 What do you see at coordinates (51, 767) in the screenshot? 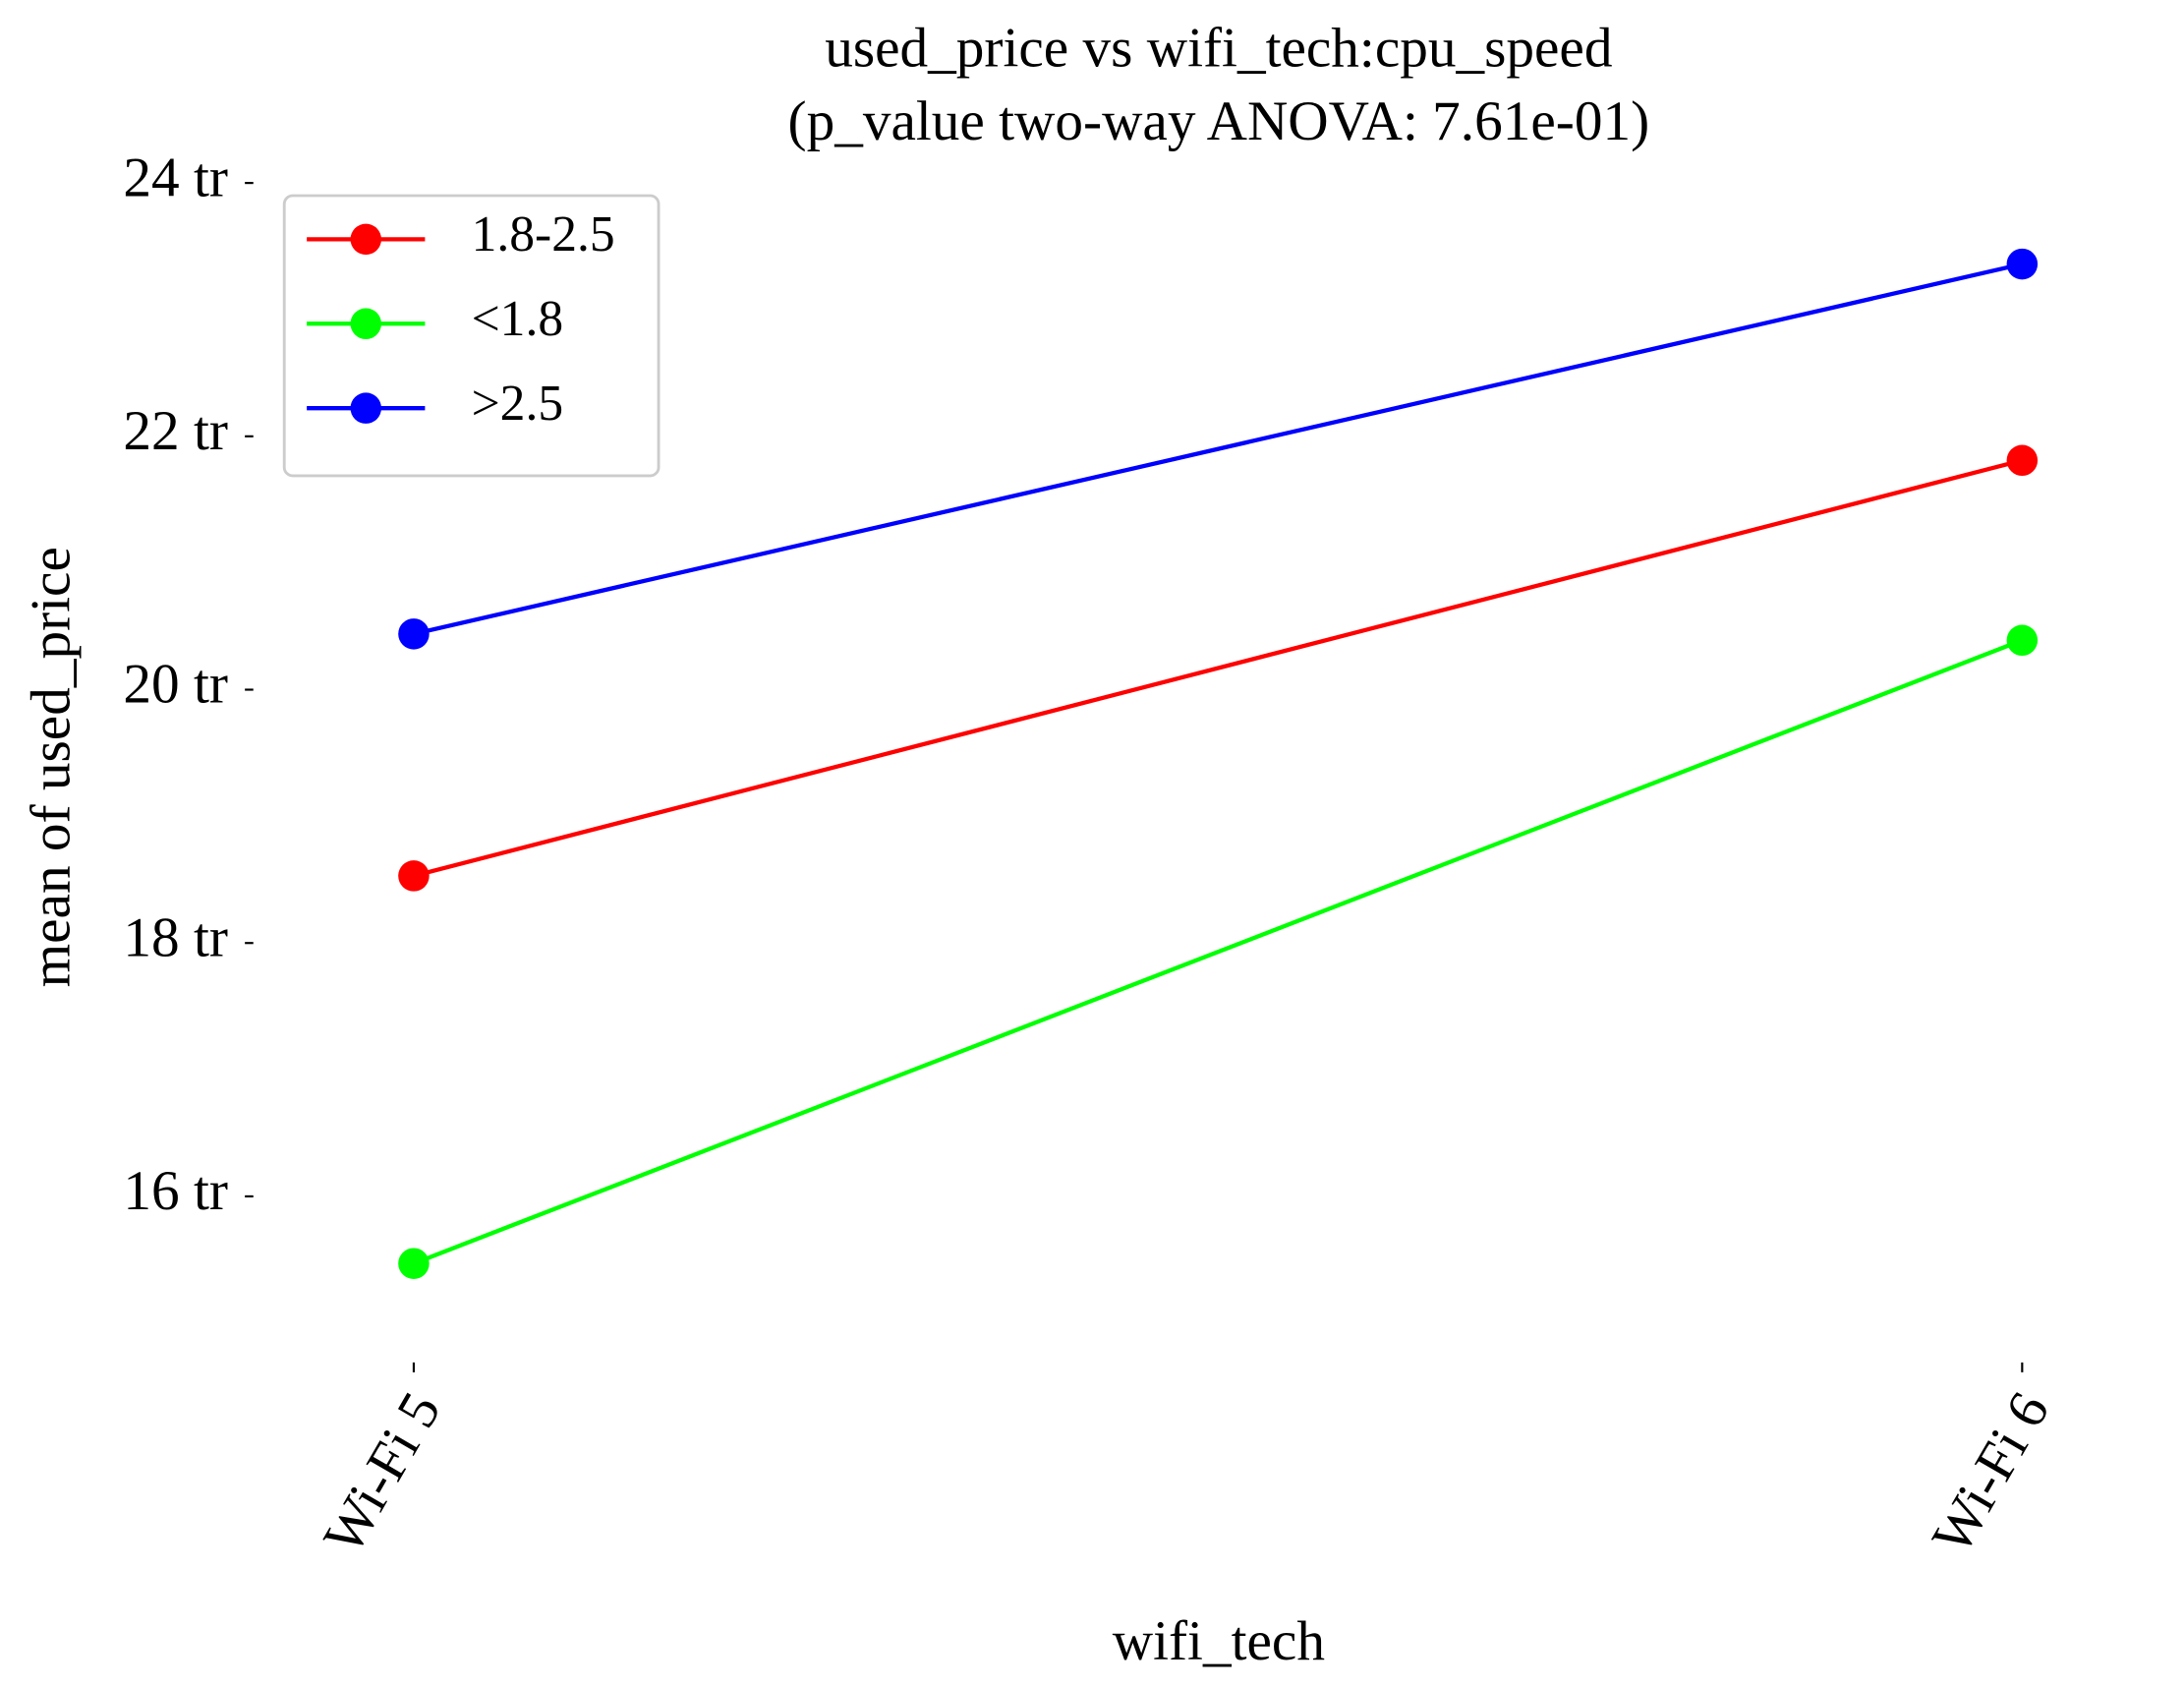
I see `y-axis-label: mean of used_price` at bounding box center [51, 767].